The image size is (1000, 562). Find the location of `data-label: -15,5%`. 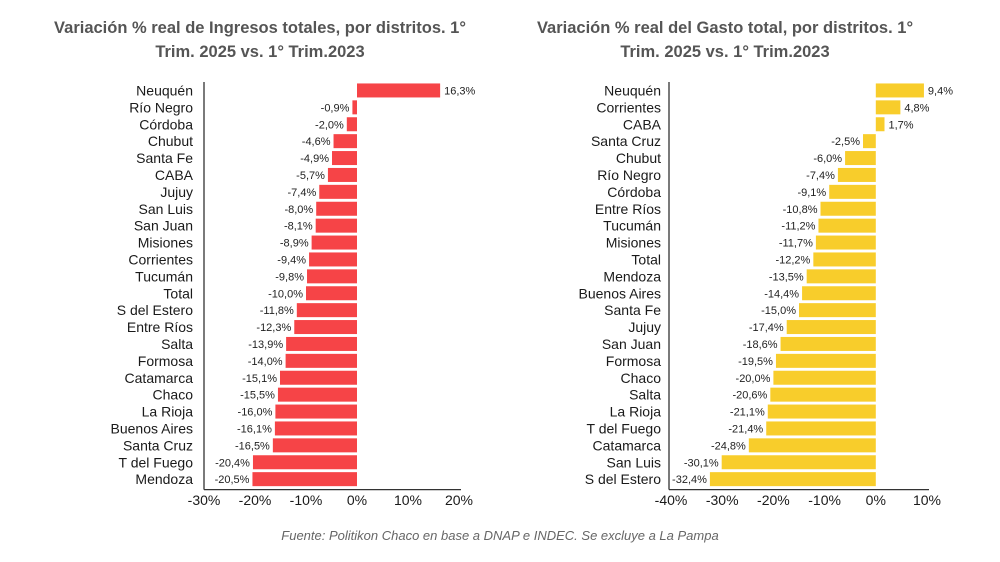

data-label: -15,5% is located at coordinates (257, 396).